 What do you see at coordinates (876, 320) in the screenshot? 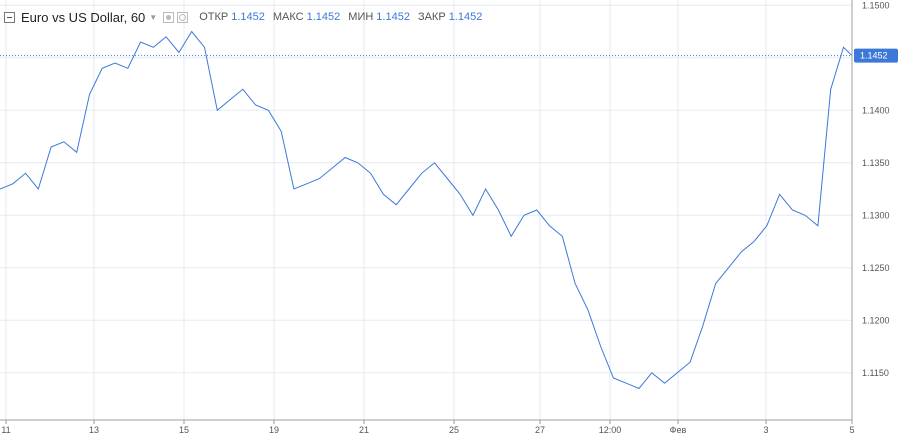
I see `y-tick-label: 1.1200` at bounding box center [876, 320].